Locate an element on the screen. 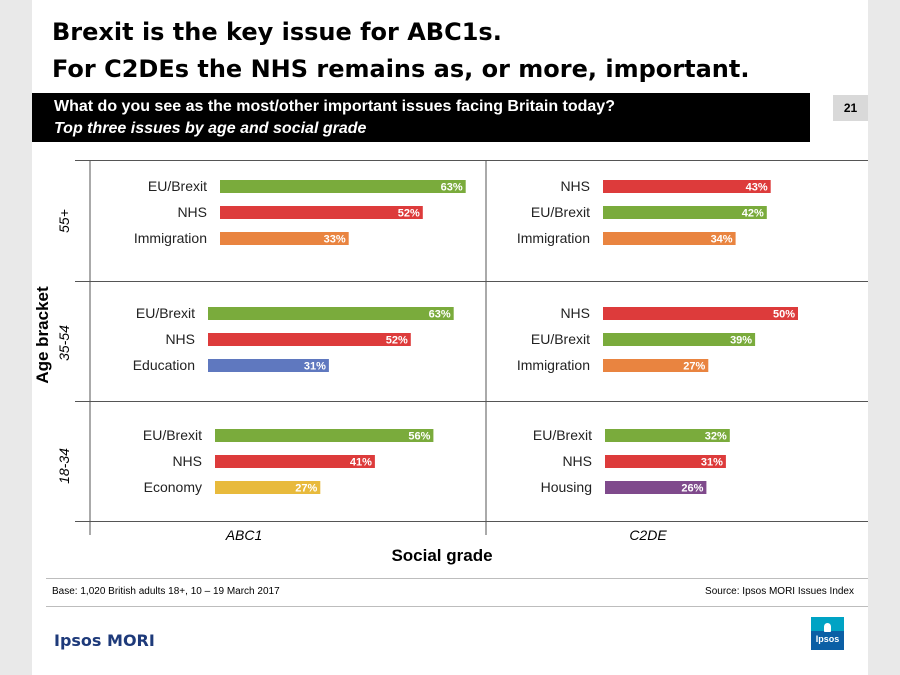  panel-55+-C2DE: NHS 43% EU/Brexit 42% Immigration 34% is located at coordinates (644, 212).